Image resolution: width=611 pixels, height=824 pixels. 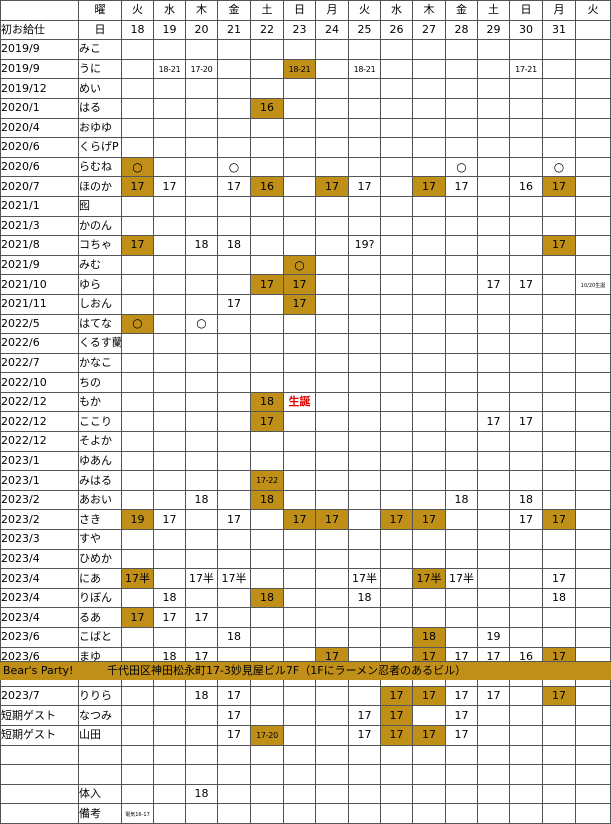 I want to click on staff-name-cell: ひめか, so click(x=100, y=559).